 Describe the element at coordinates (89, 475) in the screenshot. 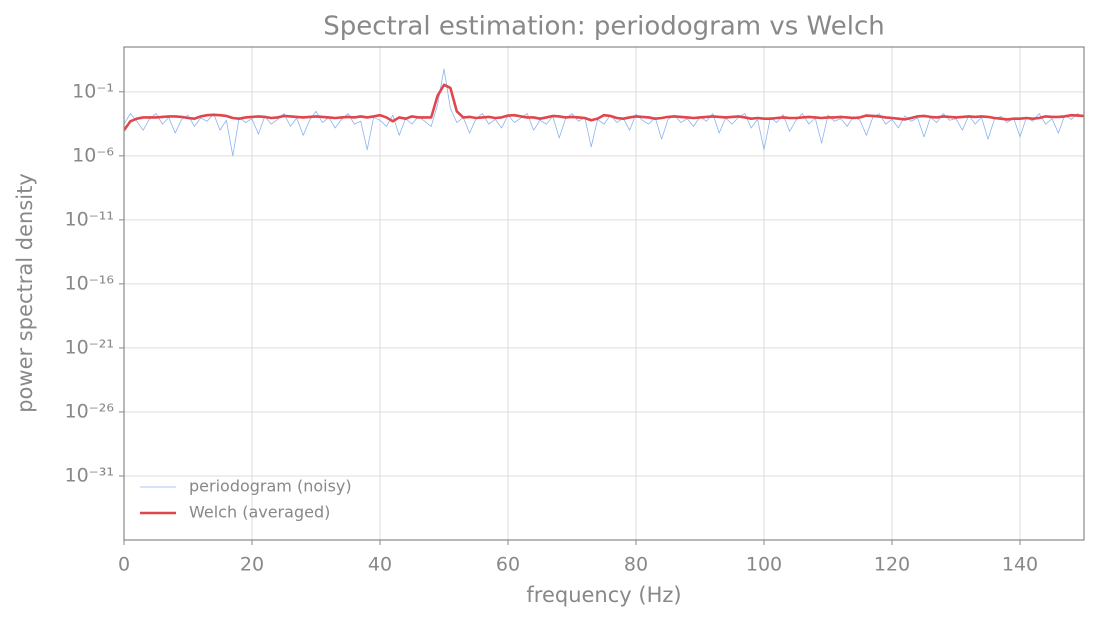

I see `y-tick-label: 10⁻³¹` at that location.